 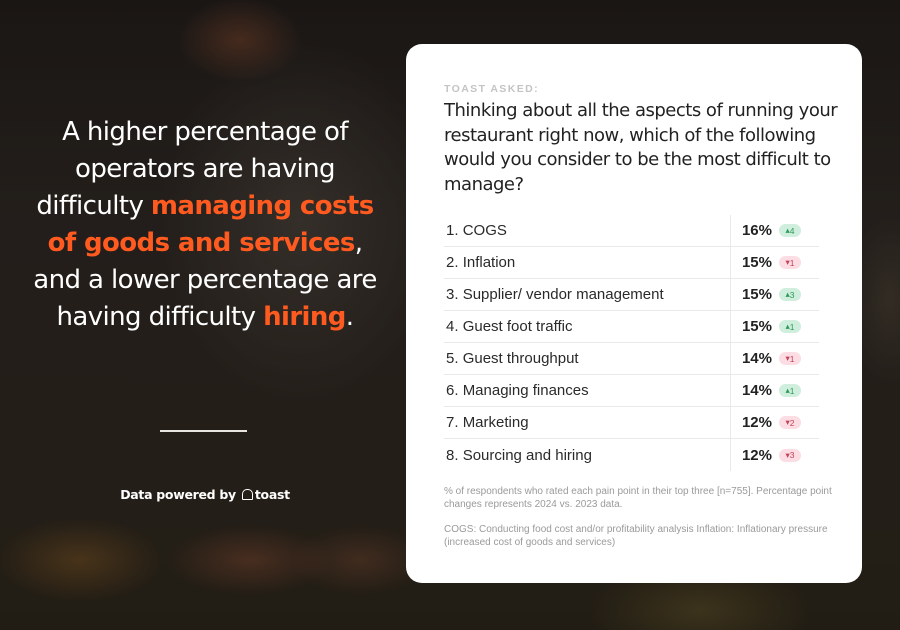 I want to click on row-name: Marketing, so click(x=495, y=422).